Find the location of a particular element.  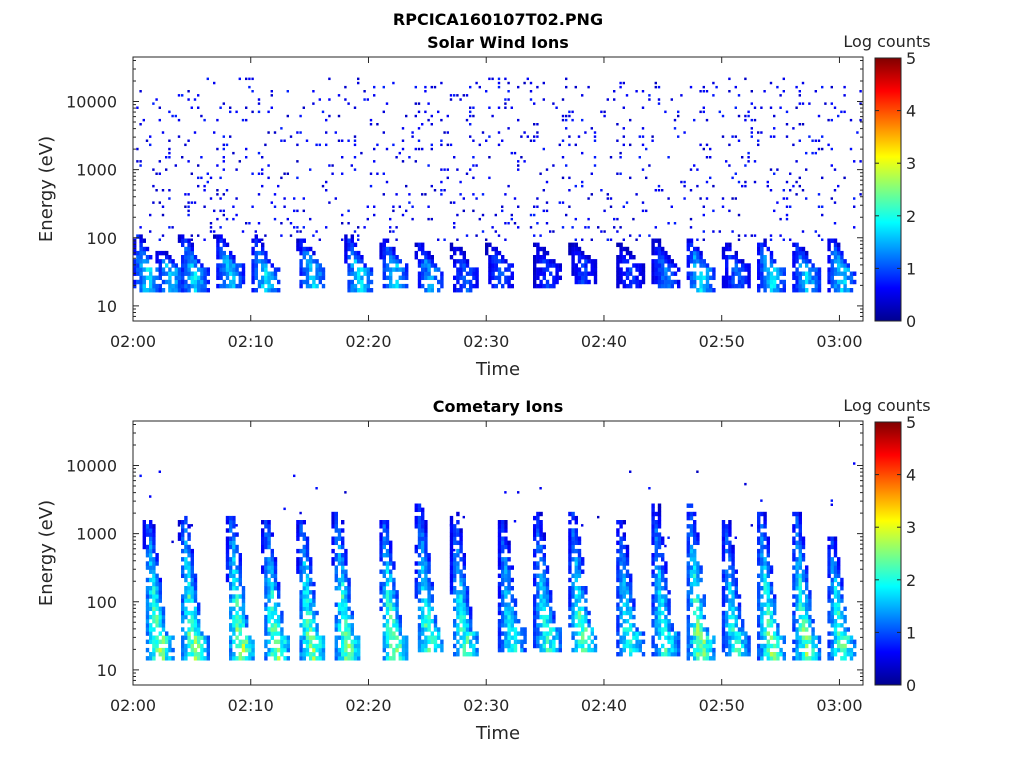

y-tick-label: 100 is located at coordinates (101, 238).